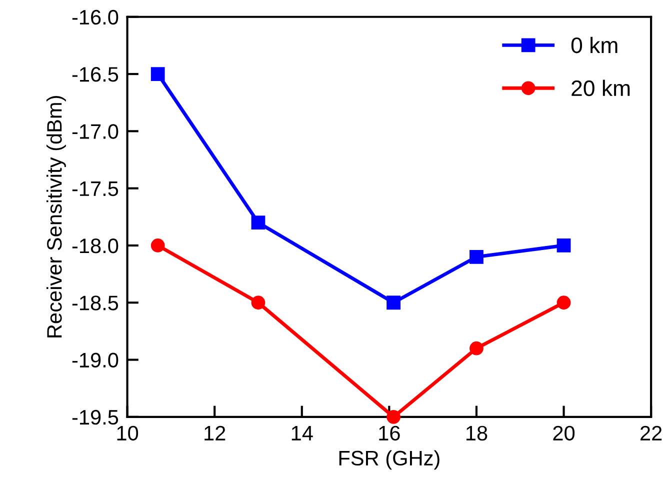 Image resolution: width=663 pixels, height=482 pixels. Describe the element at coordinates (95, 417) in the screenshot. I see `y-tick-label: -19.5` at that location.